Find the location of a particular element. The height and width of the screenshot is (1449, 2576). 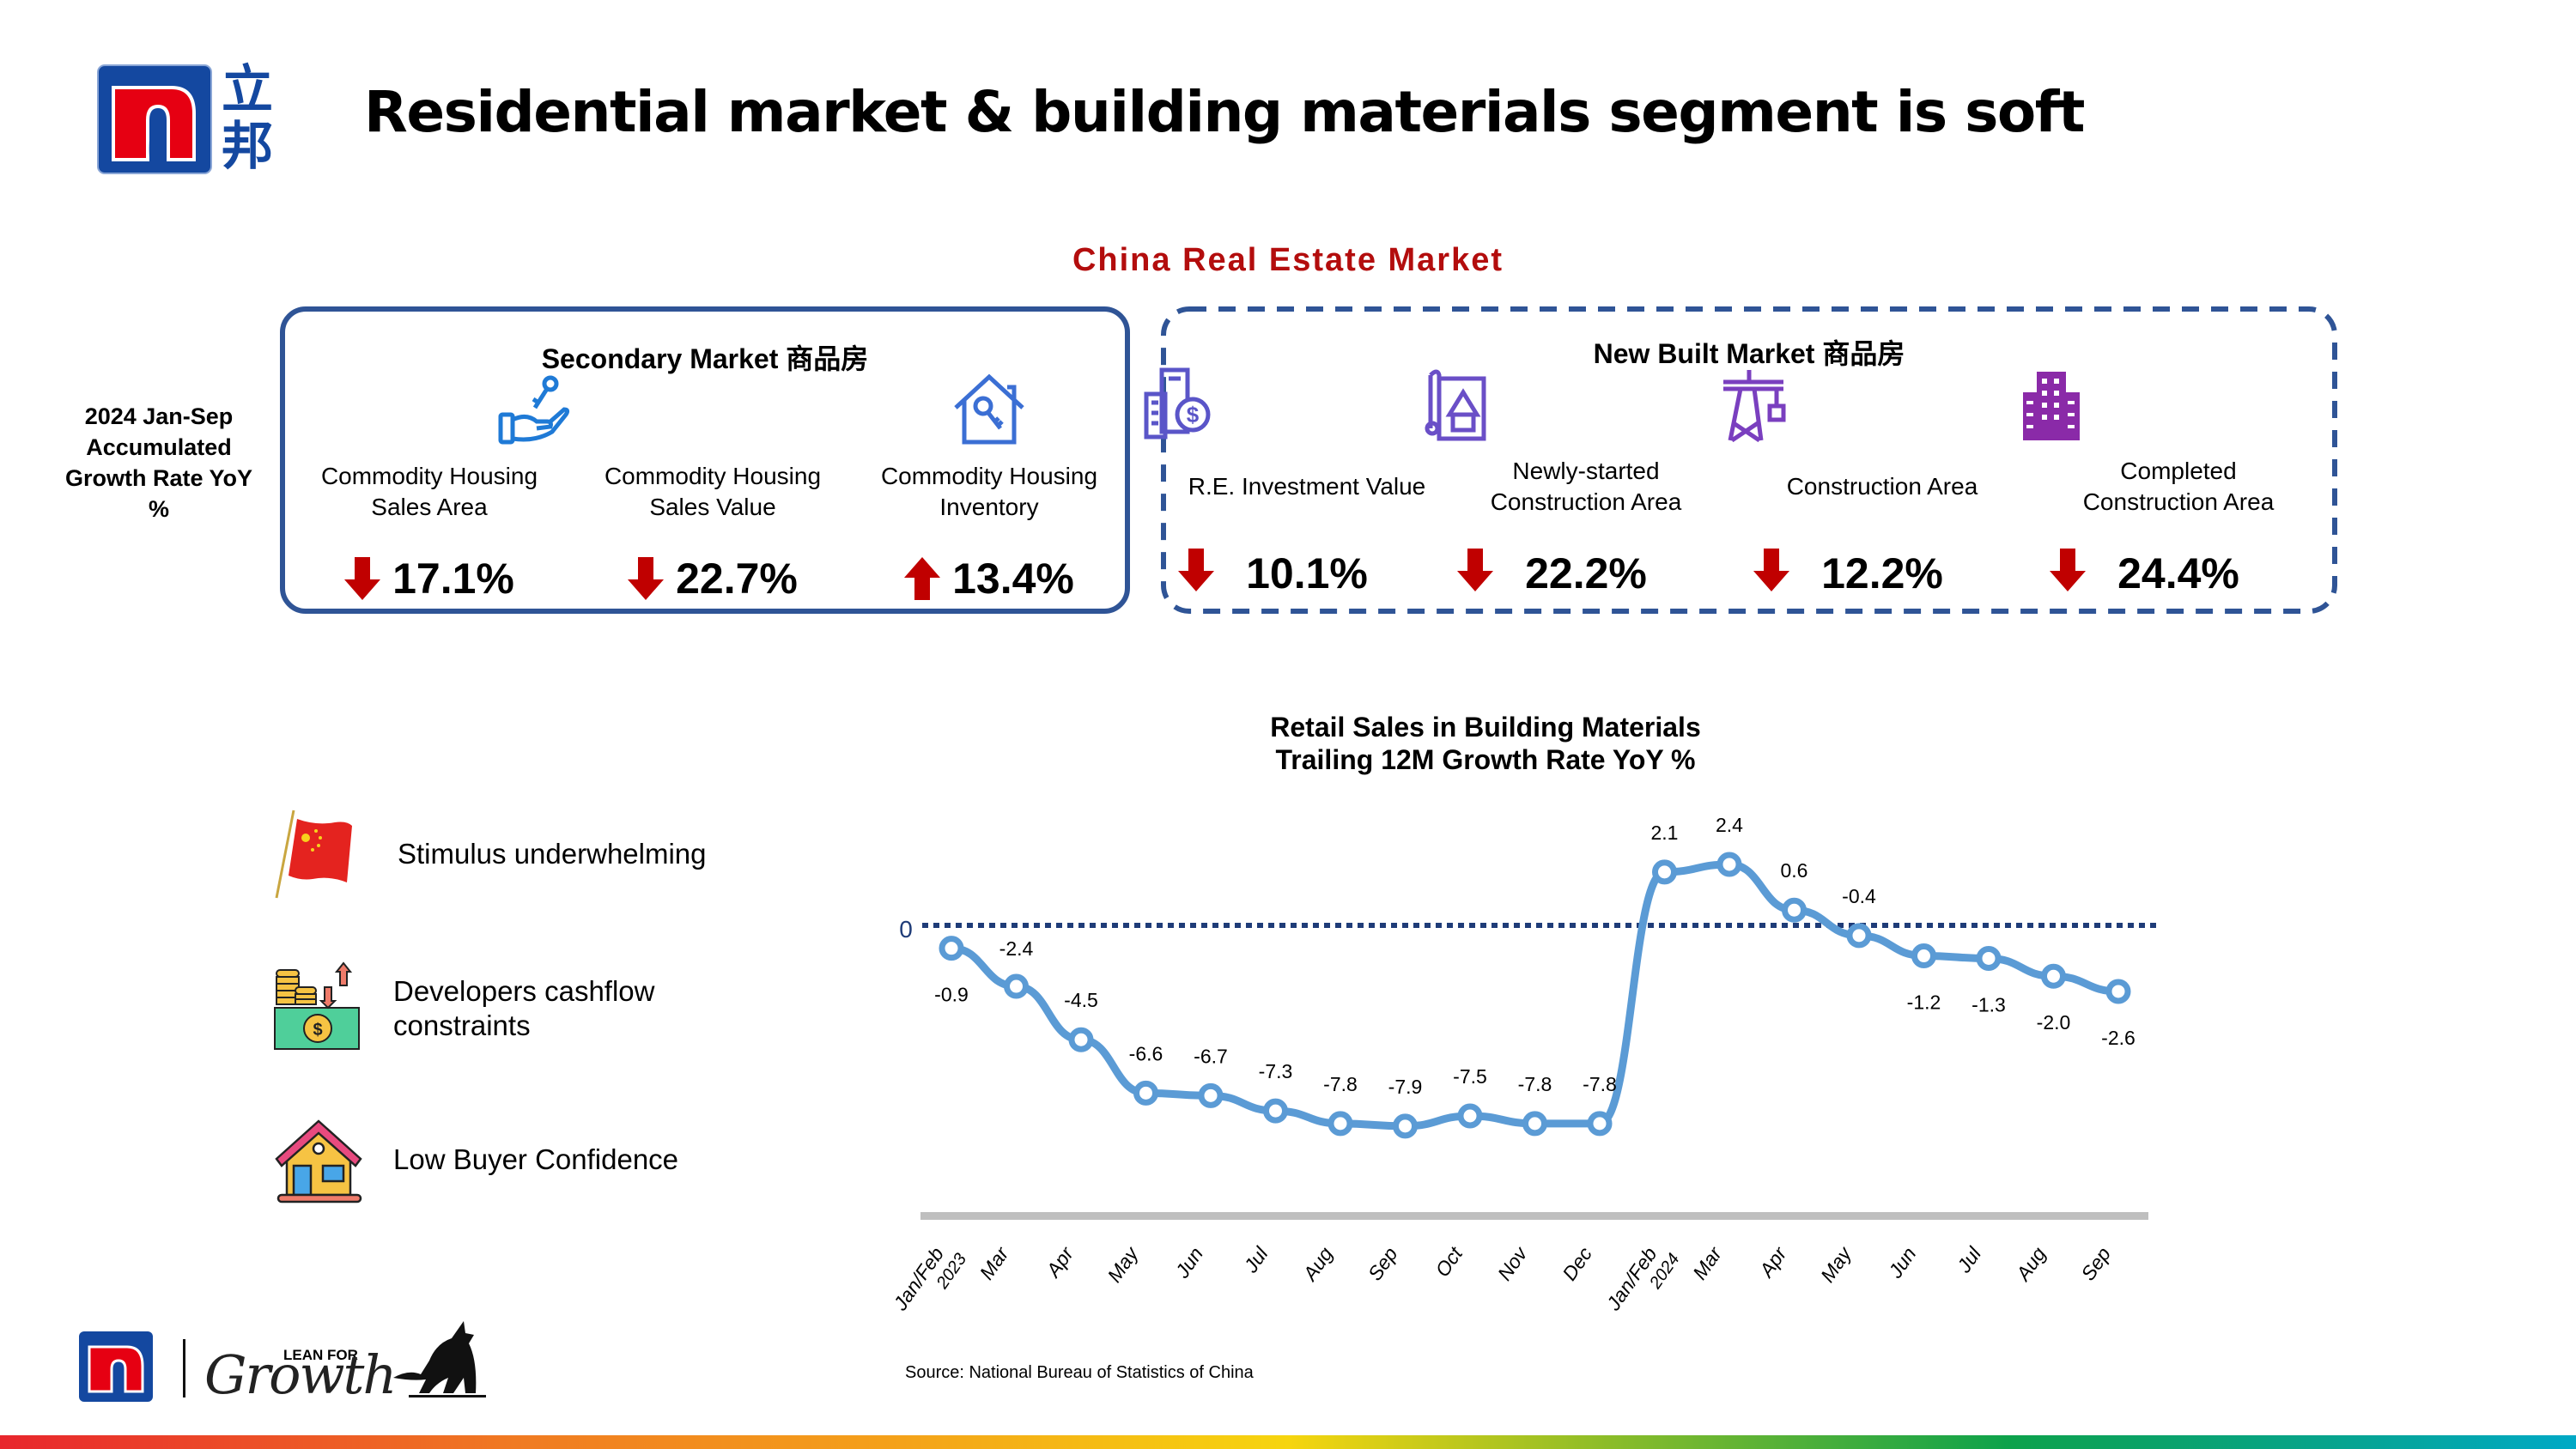

x-tick-label: Oct is located at coordinates (1449, 1262).